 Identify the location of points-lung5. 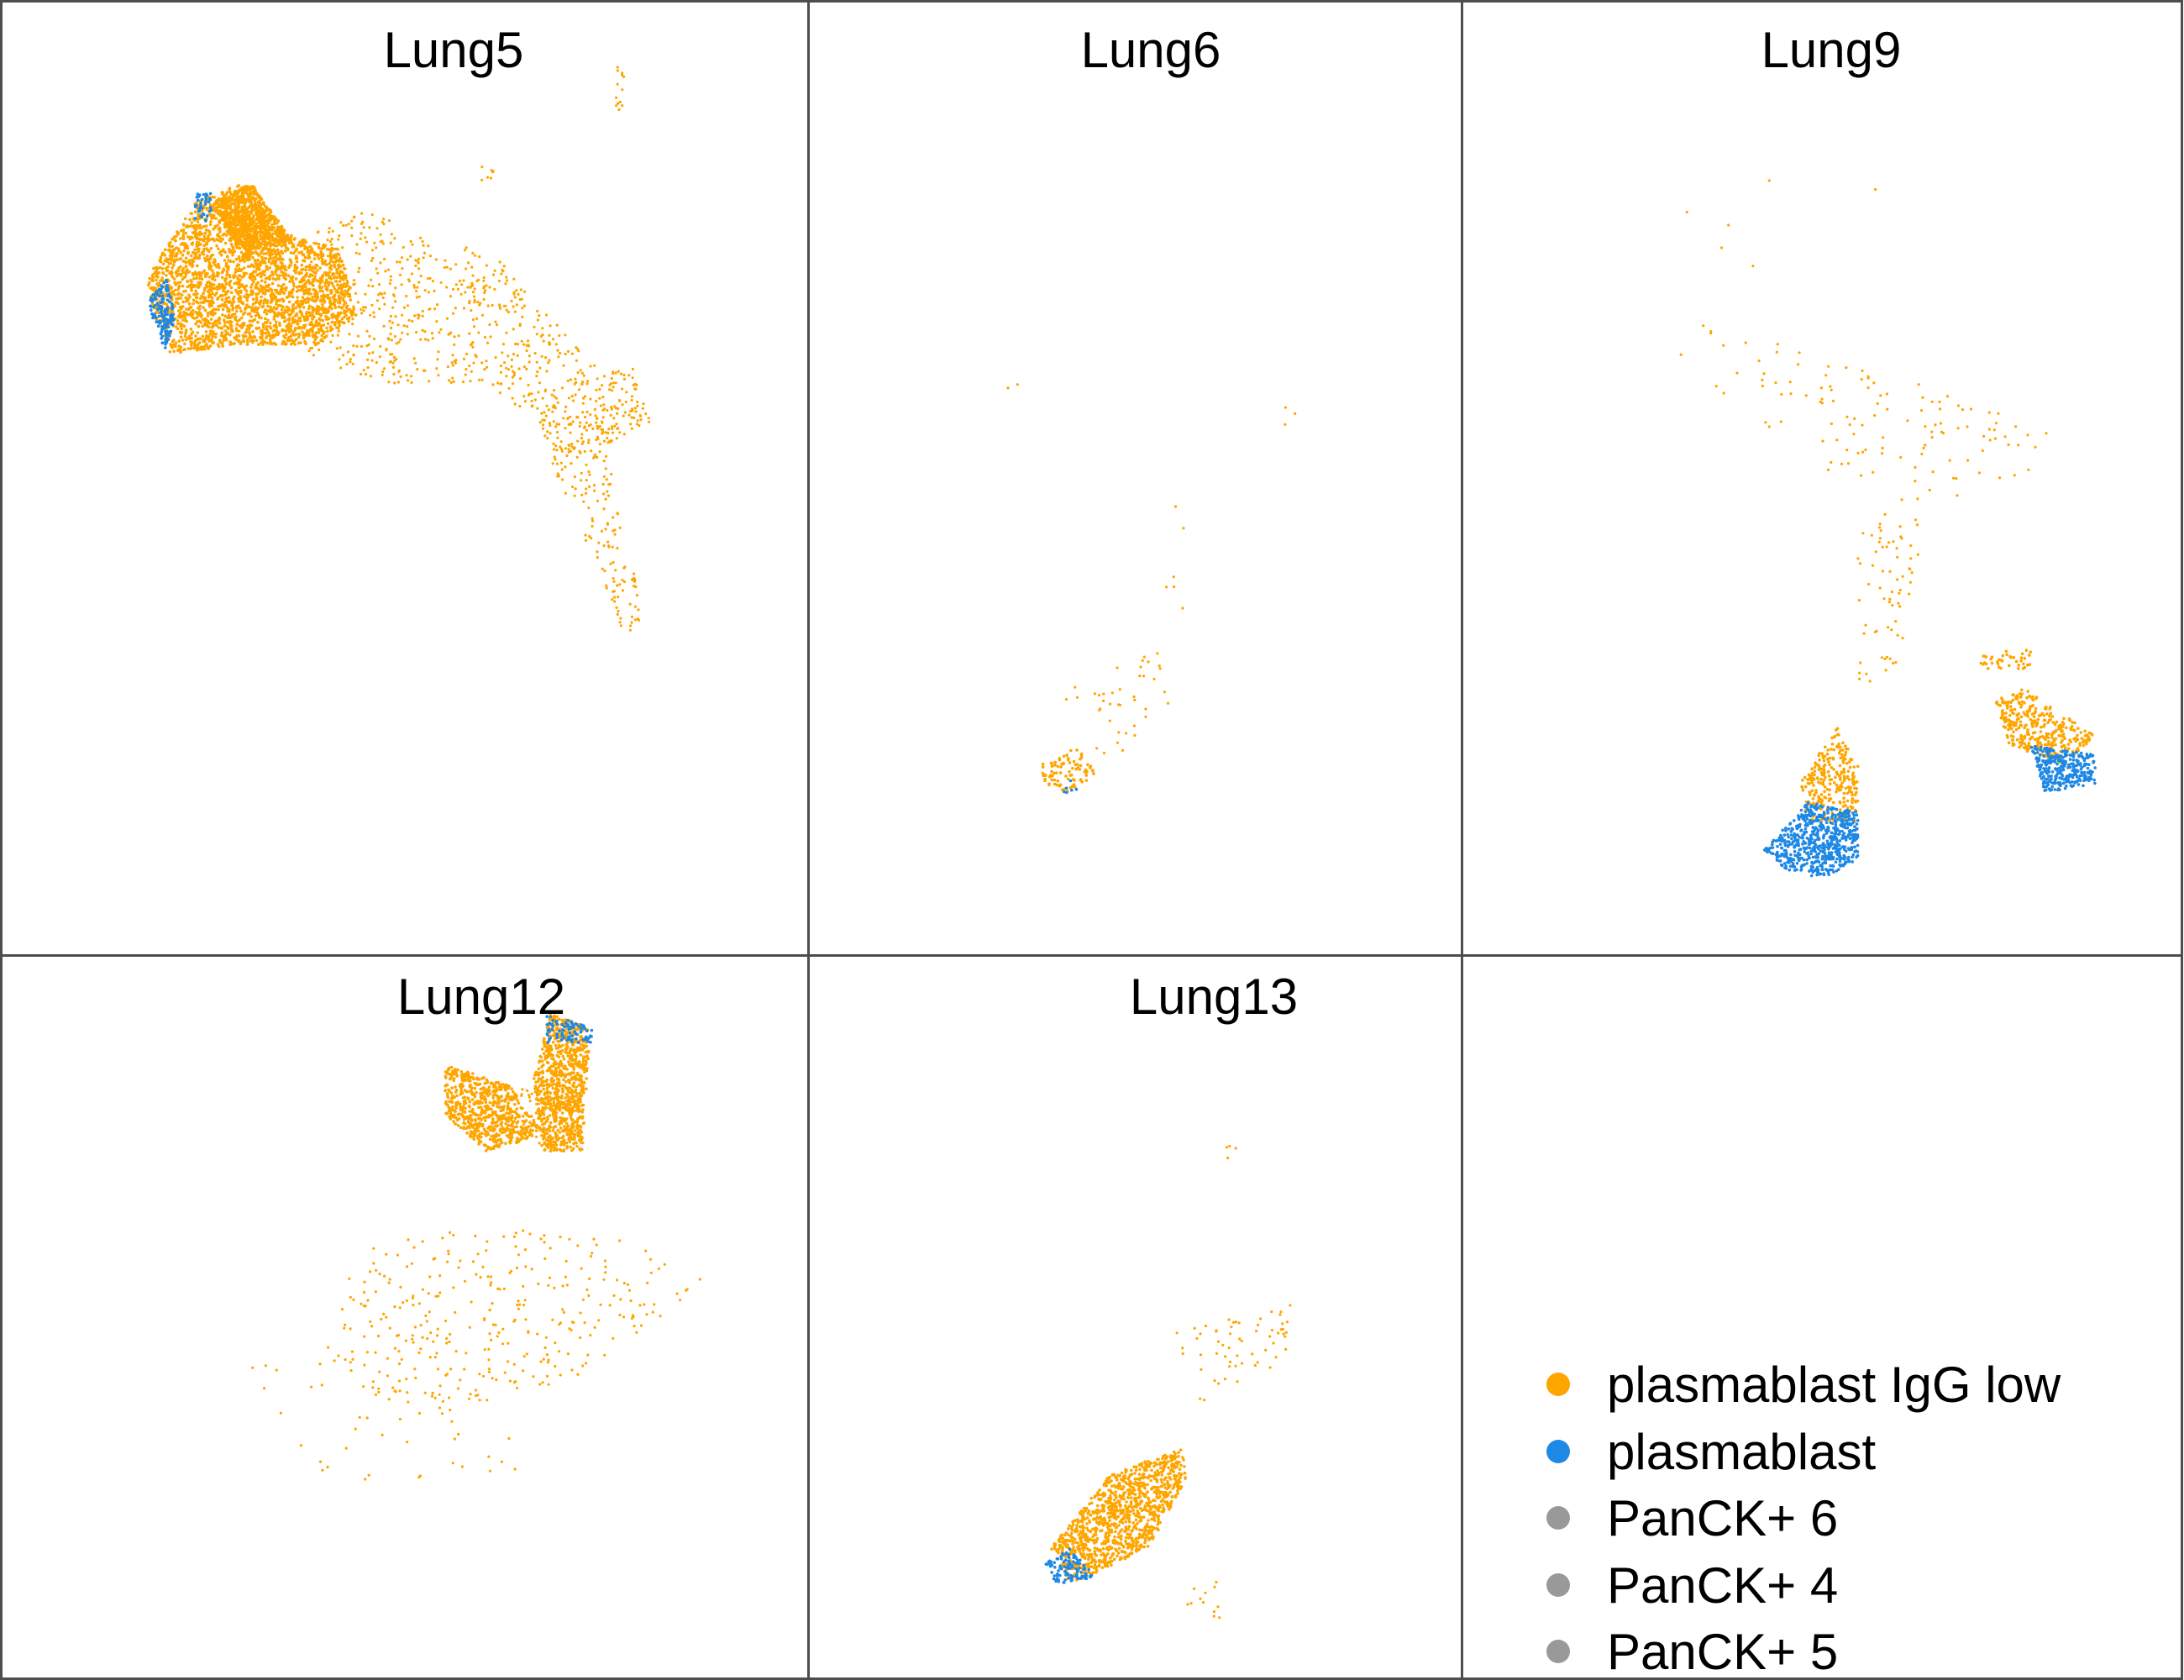
(399, 349).